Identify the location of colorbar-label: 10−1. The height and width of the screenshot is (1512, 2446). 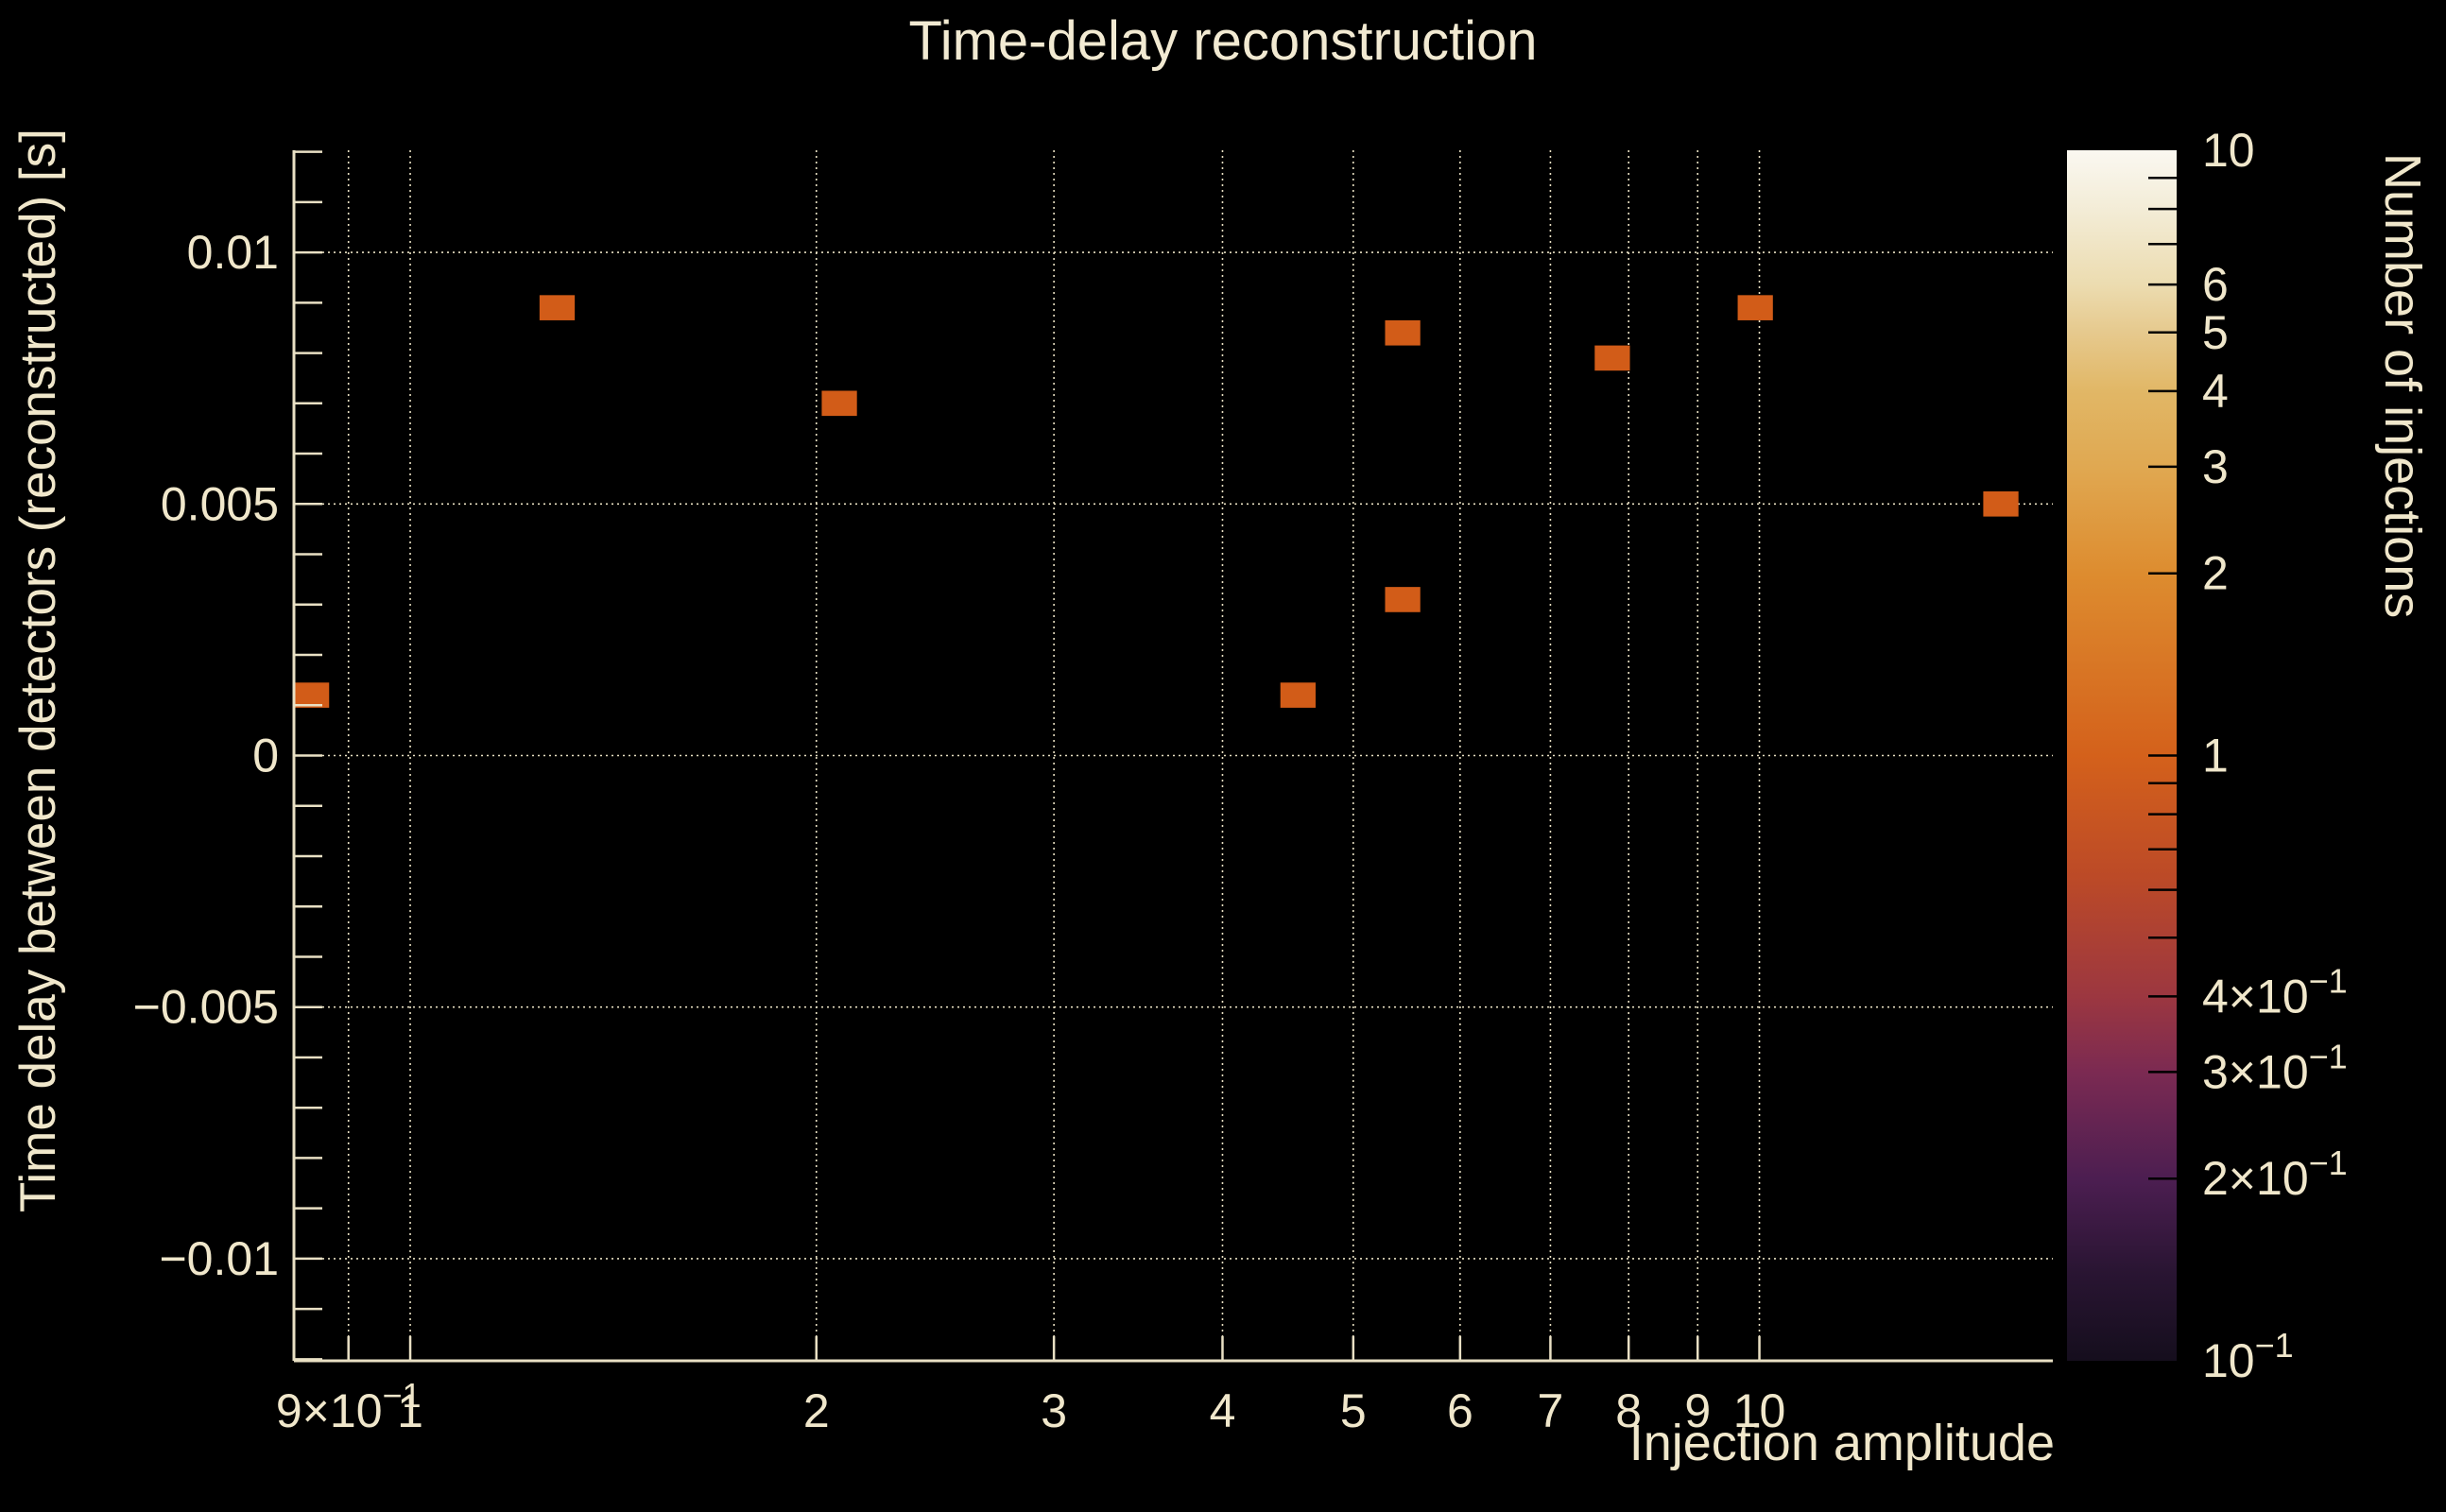
(2248, 1356).